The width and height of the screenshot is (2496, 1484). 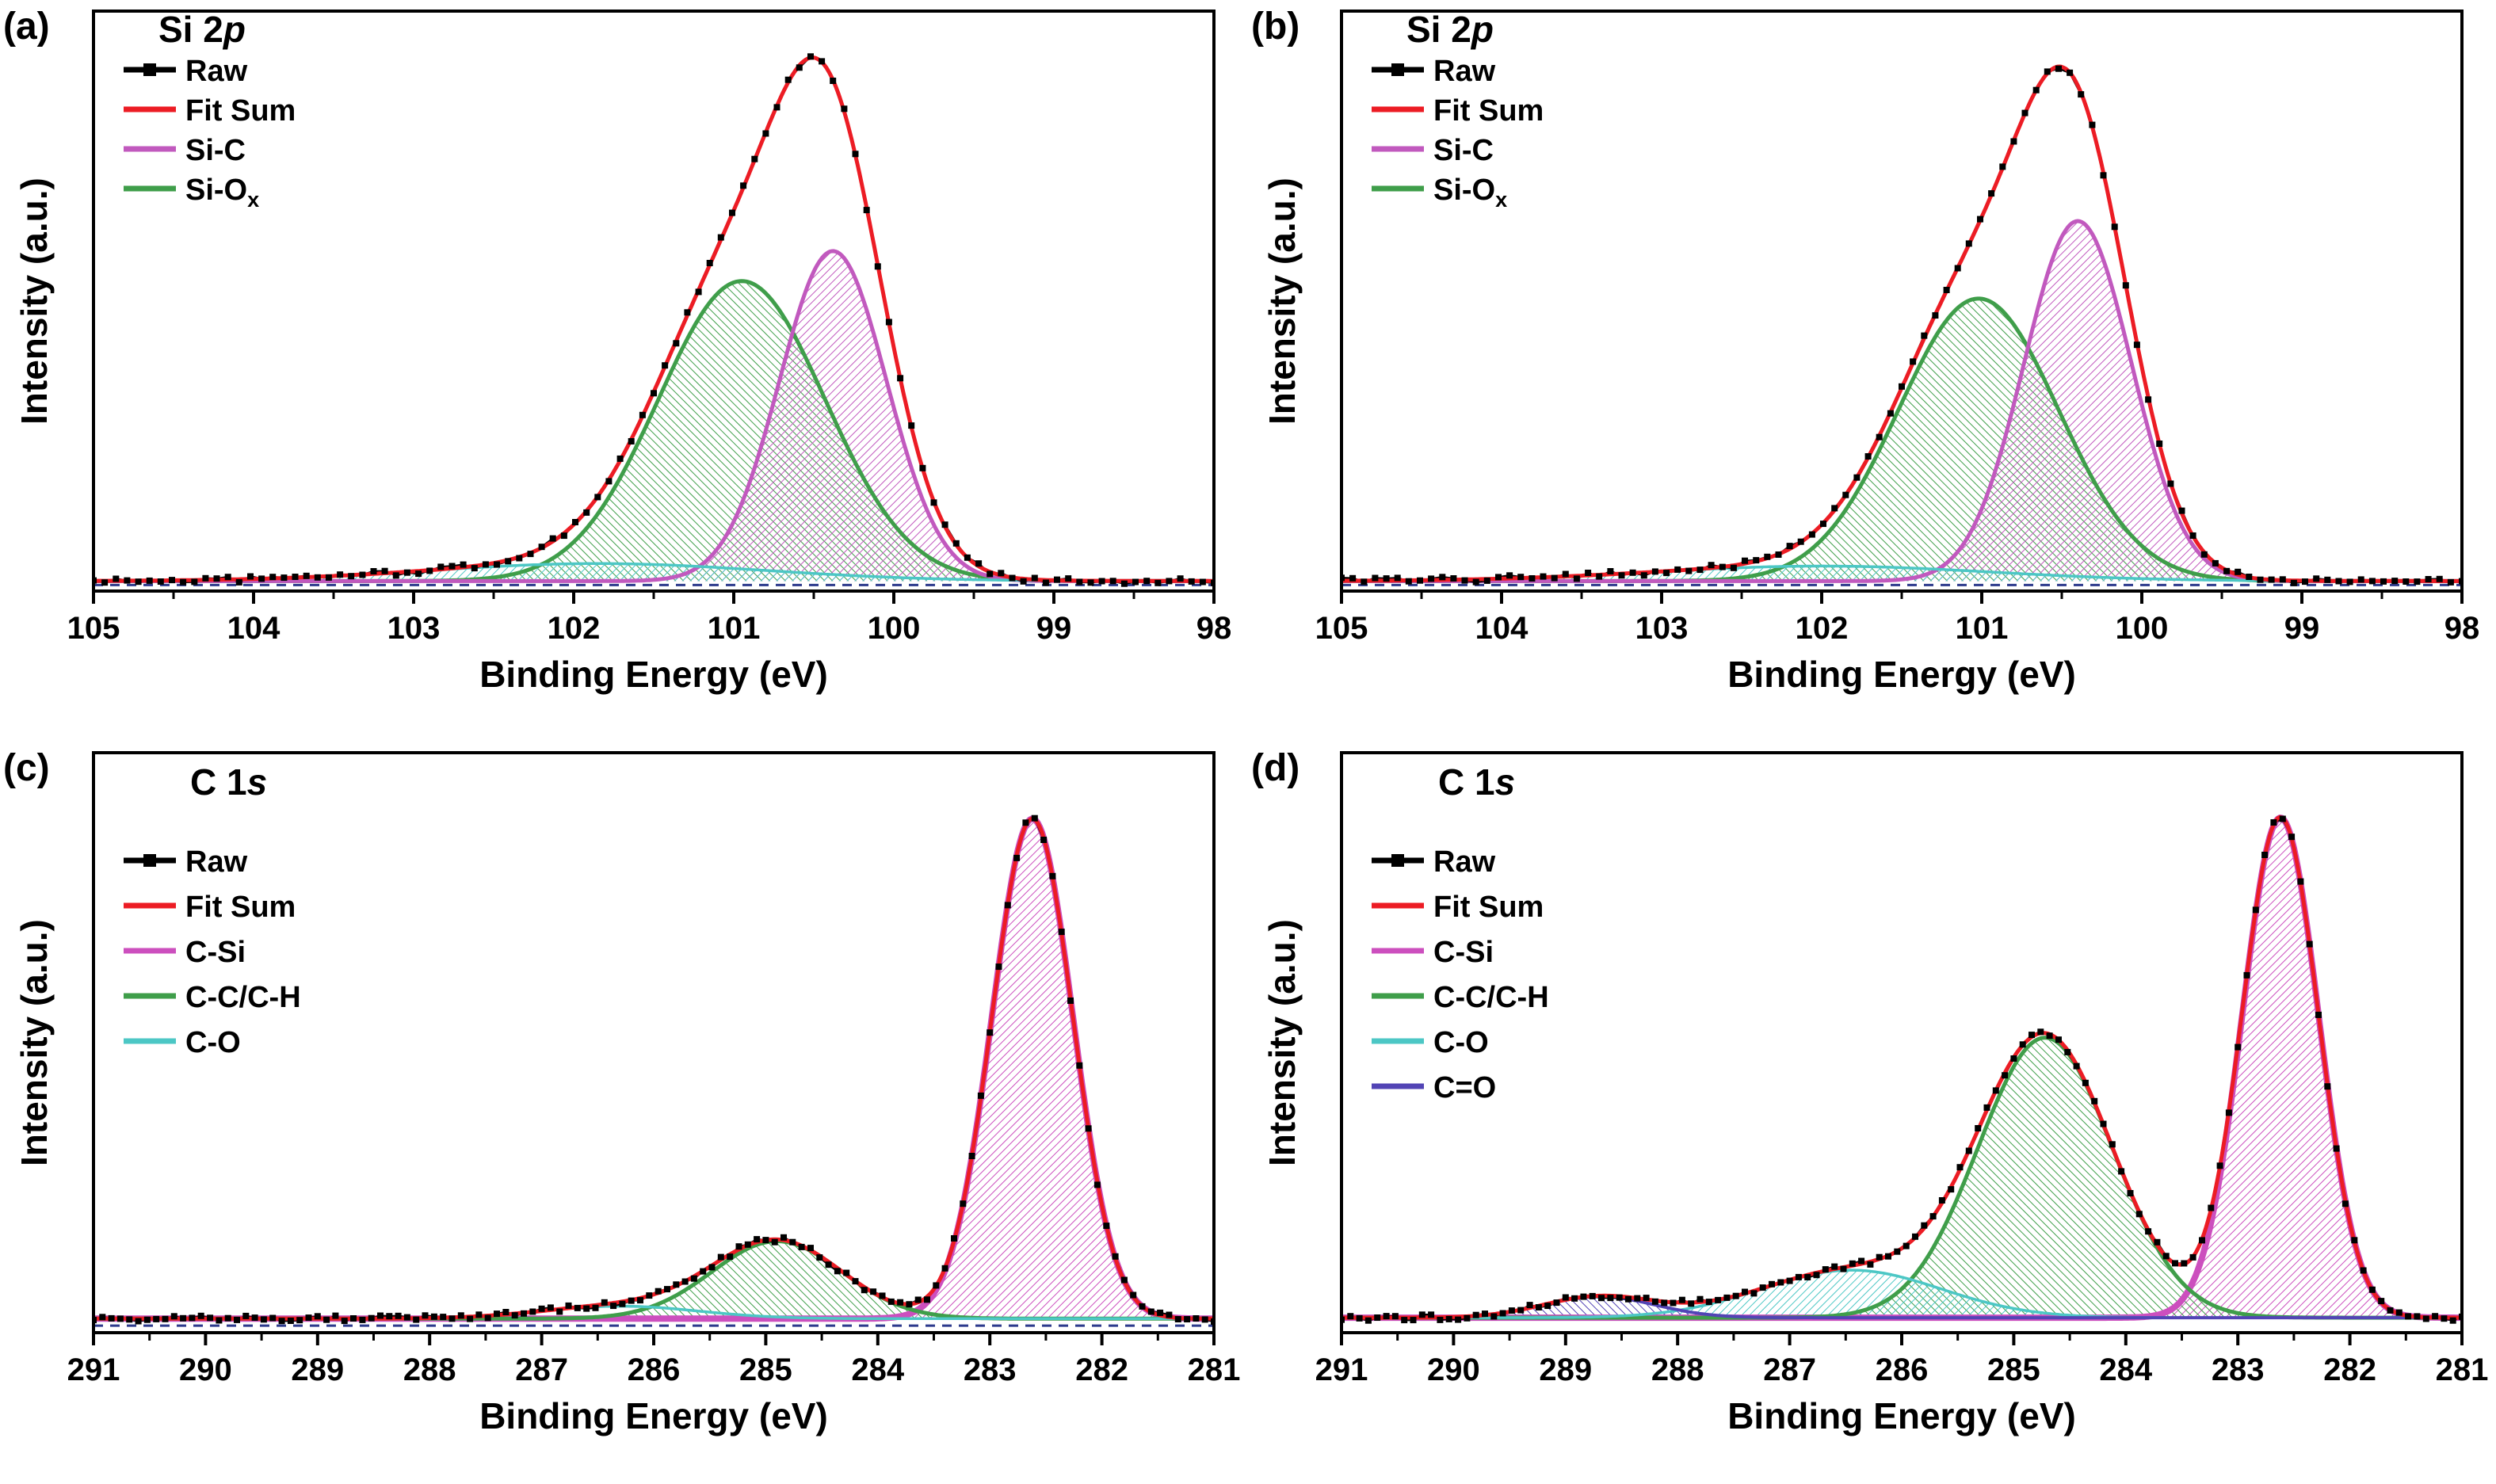 I want to click on panel-title-b-italic: p, so click(x=1483, y=29).